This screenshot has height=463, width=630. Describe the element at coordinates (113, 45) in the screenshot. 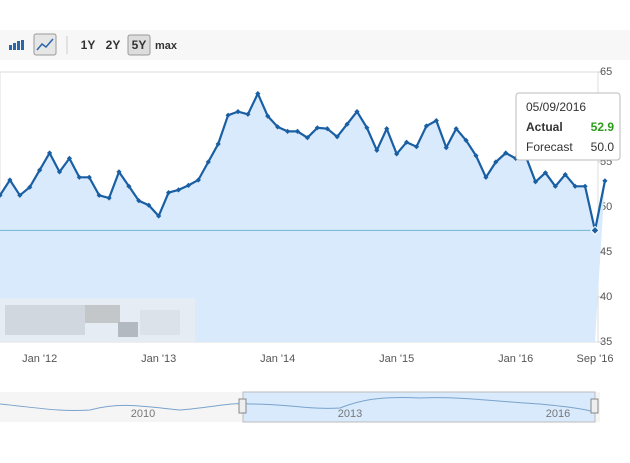

I see `range-button: 2Y` at that location.